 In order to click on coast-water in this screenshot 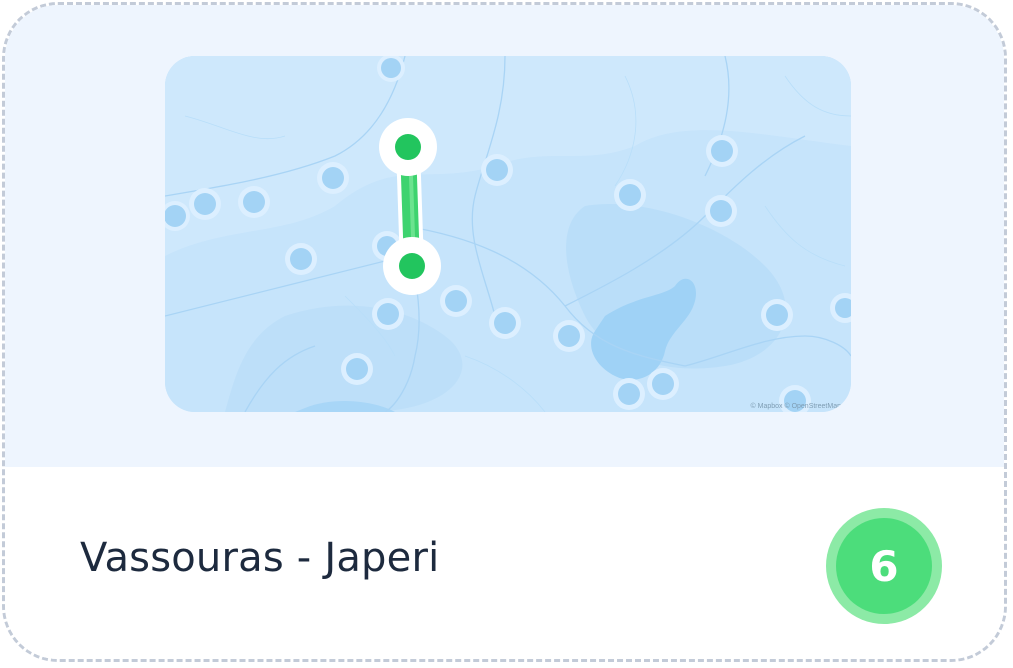, I will do `click(345, 406)`.